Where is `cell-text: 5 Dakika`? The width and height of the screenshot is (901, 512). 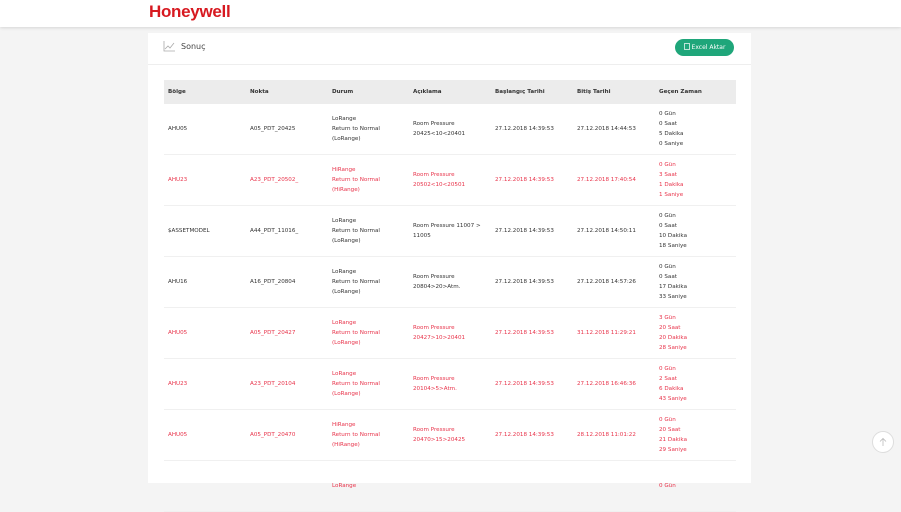 cell-text: 5 Dakika is located at coordinates (671, 134).